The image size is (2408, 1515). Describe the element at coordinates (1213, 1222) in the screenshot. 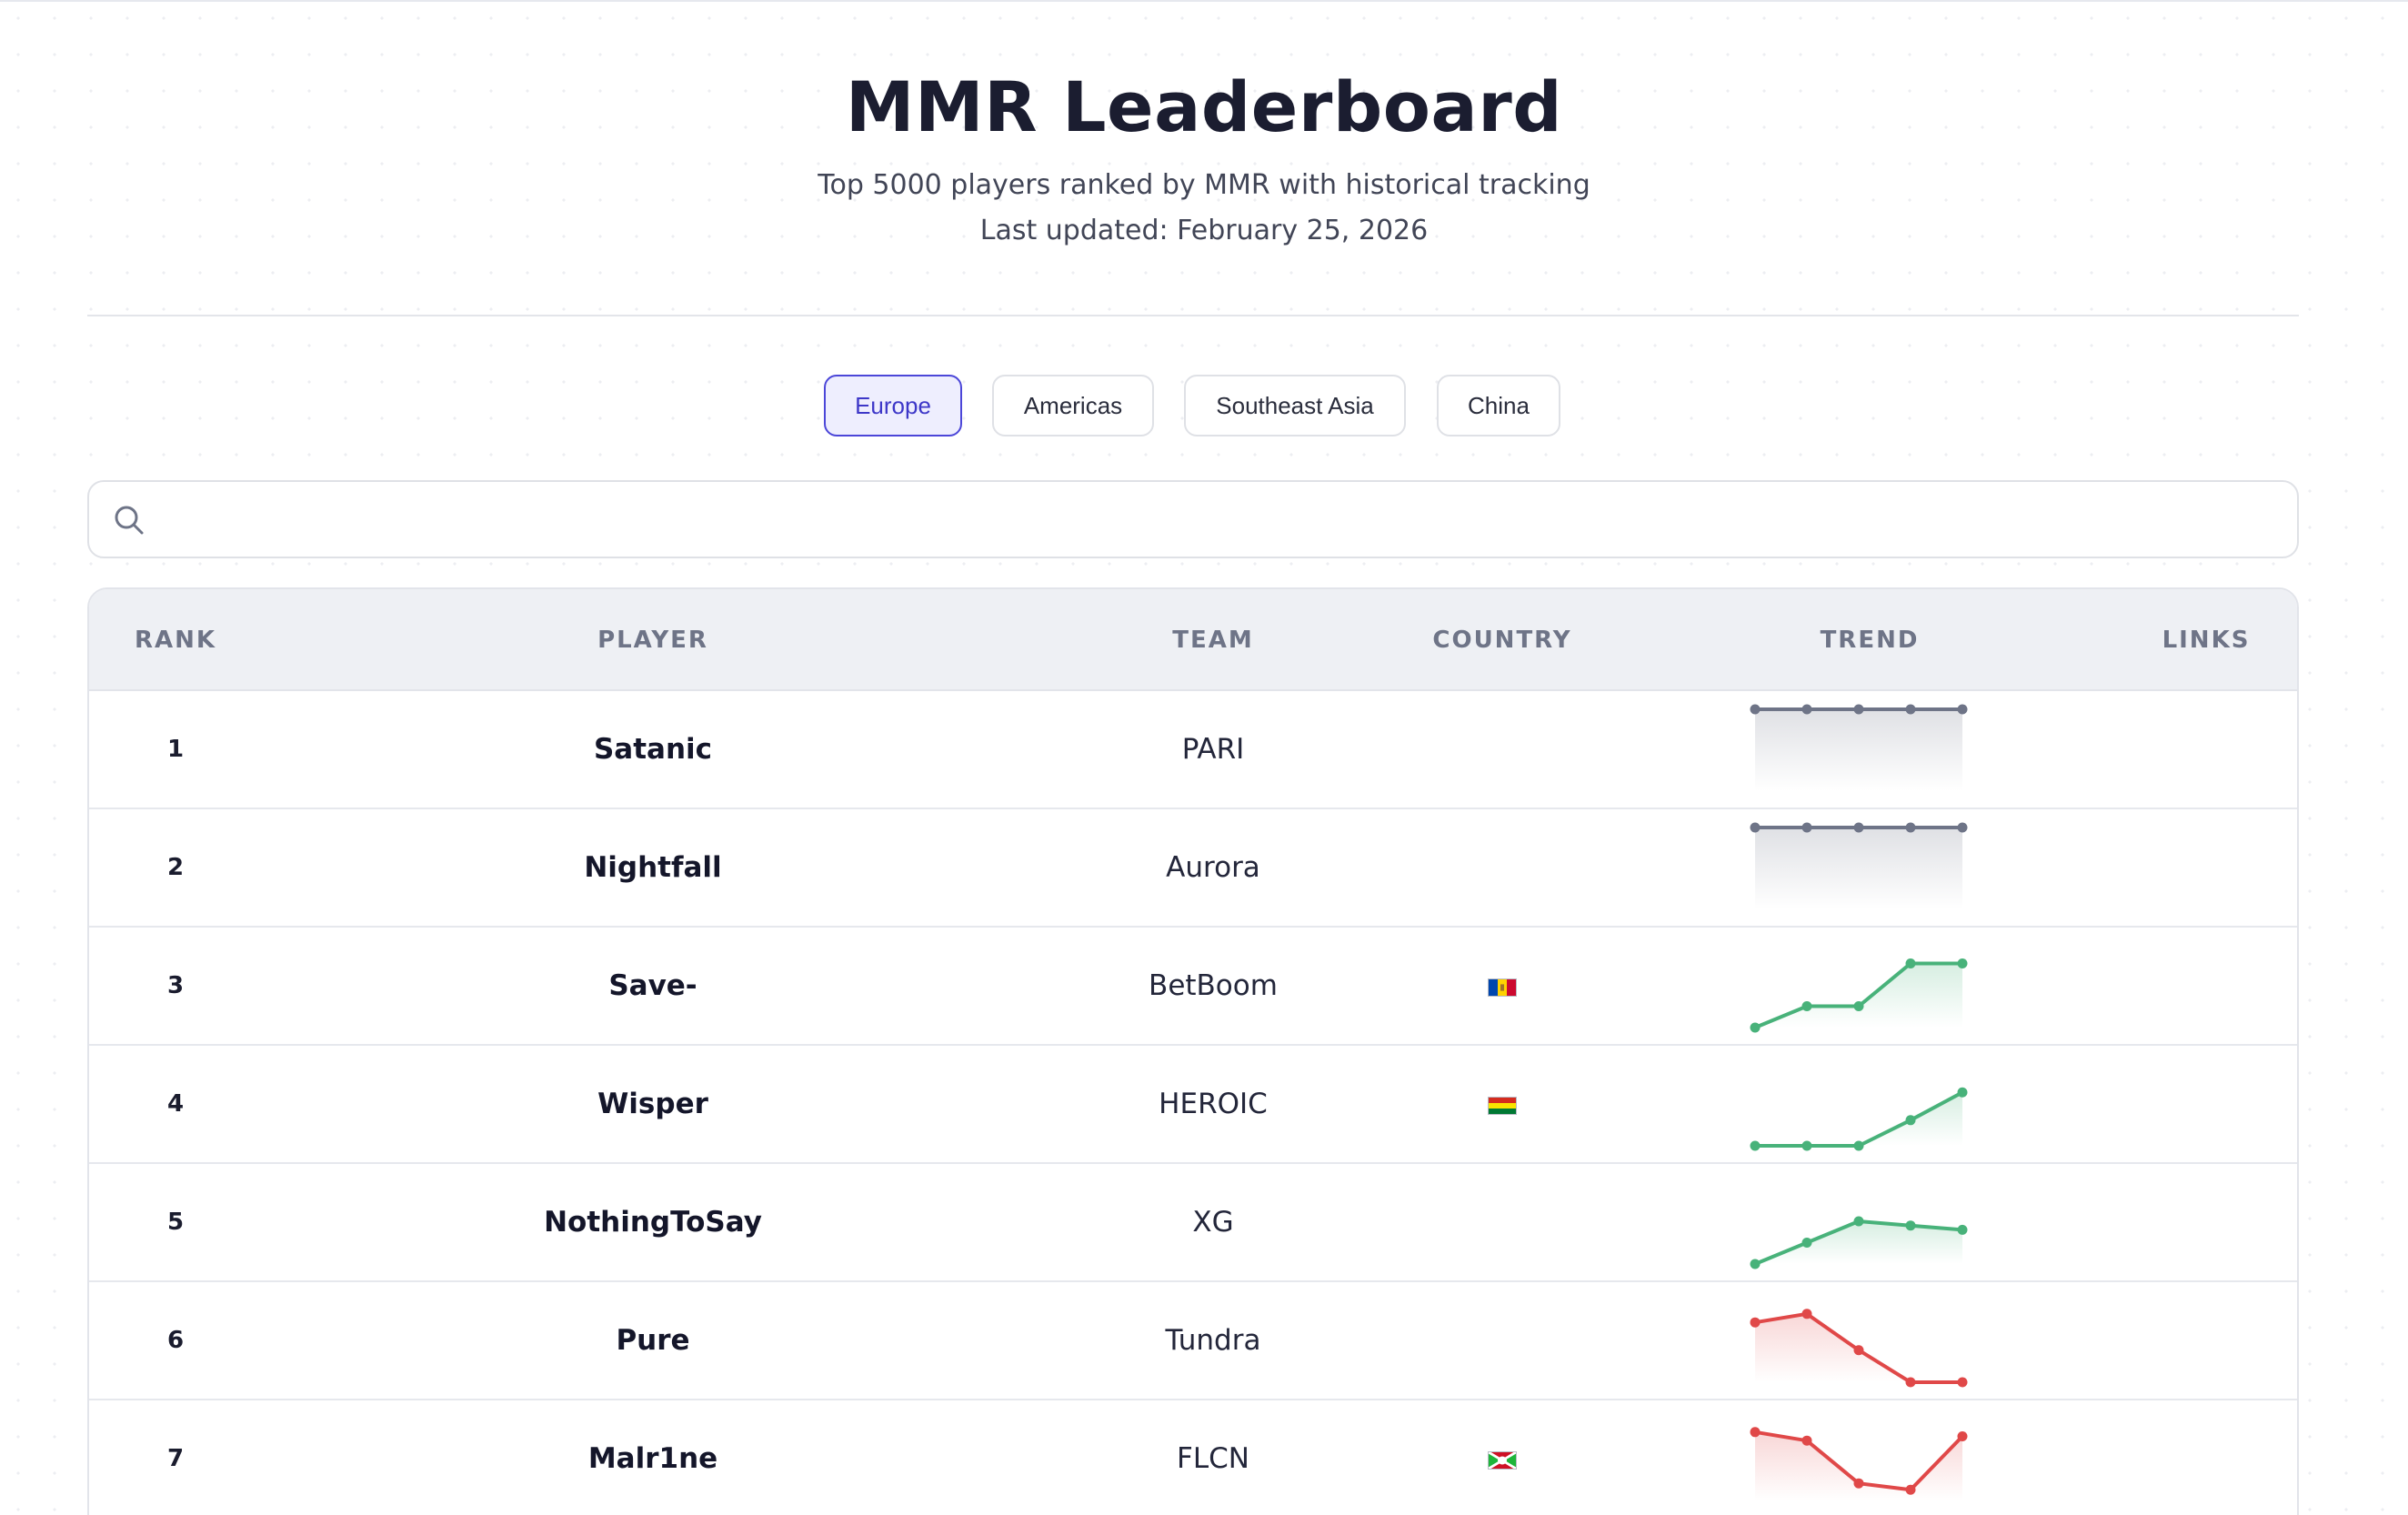

I see `team-name: XG` at that location.